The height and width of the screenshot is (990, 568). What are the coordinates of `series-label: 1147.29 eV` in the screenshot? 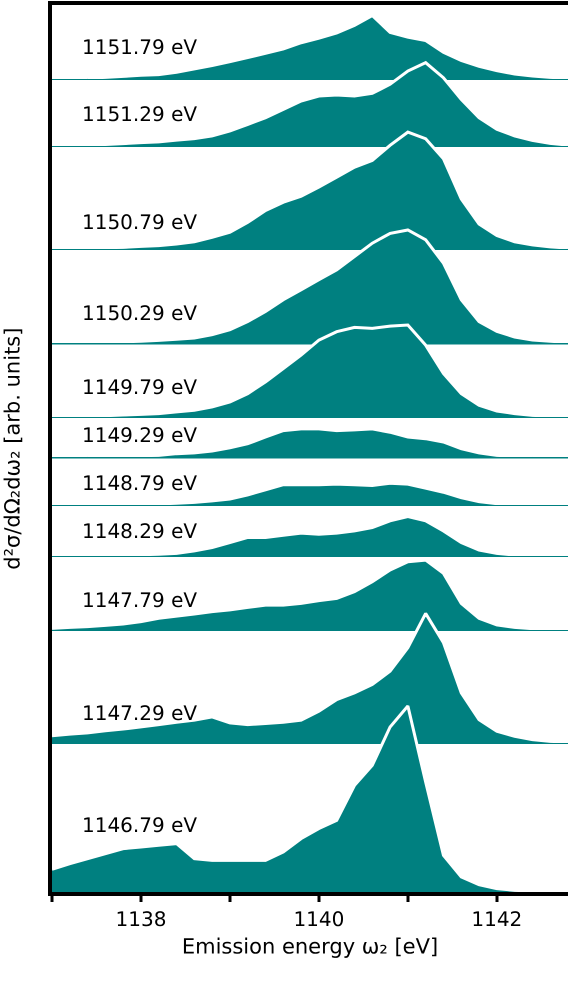 It's located at (140, 713).